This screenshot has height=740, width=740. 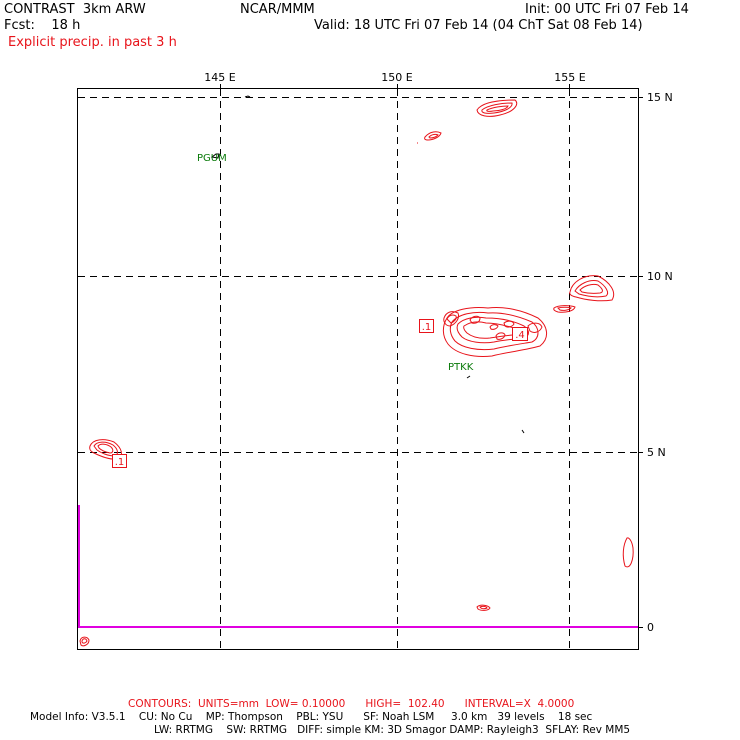 I want to click on model-title: CONTRAST 3km ARW, so click(x=75, y=9).